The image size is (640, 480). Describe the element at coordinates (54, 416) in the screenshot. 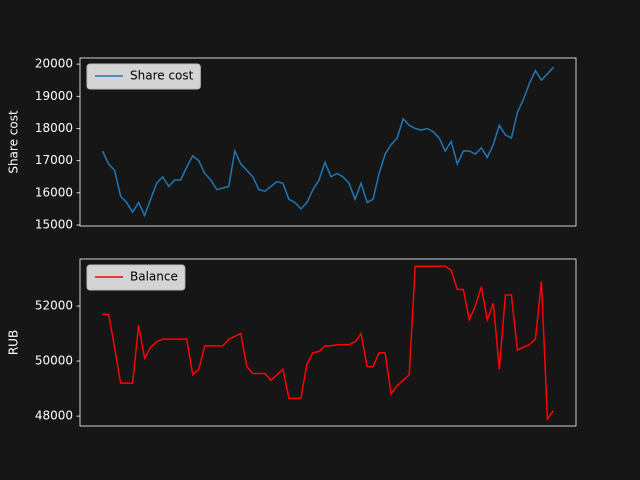

I see `y-tick-label: 48000` at that location.